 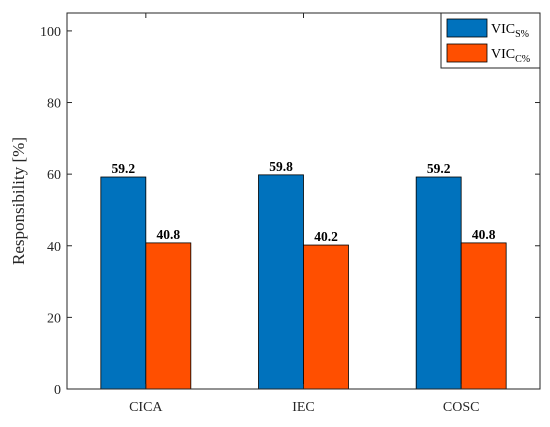 I want to click on legend-label-series-2: VICC%, so click(x=510, y=56).